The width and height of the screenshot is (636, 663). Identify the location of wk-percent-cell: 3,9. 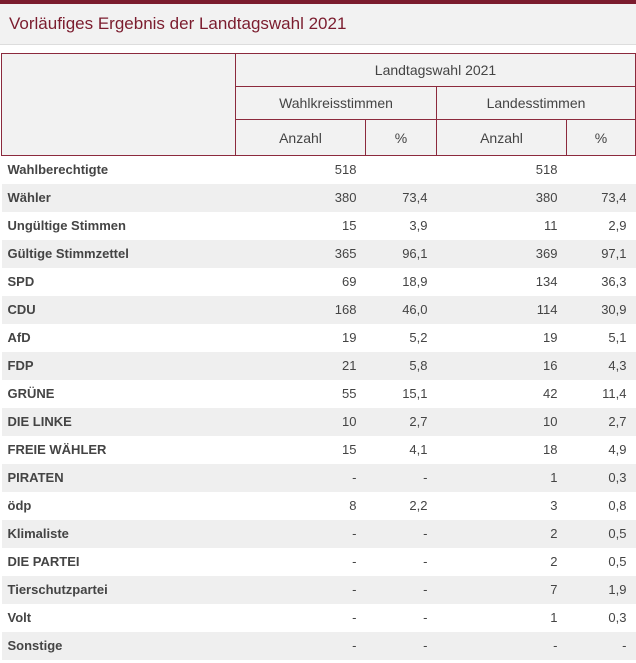
(418, 225).